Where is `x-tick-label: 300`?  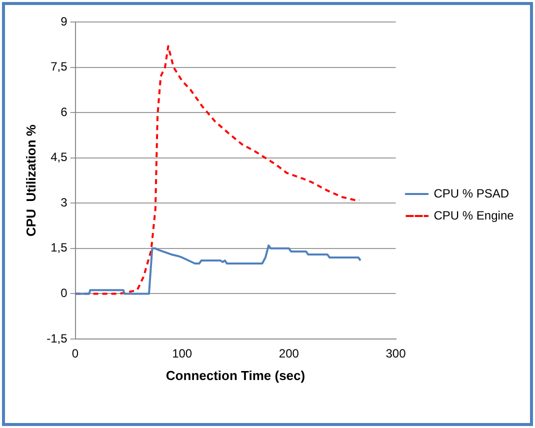
x-tick-label: 300 is located at coordinates (396, 353).